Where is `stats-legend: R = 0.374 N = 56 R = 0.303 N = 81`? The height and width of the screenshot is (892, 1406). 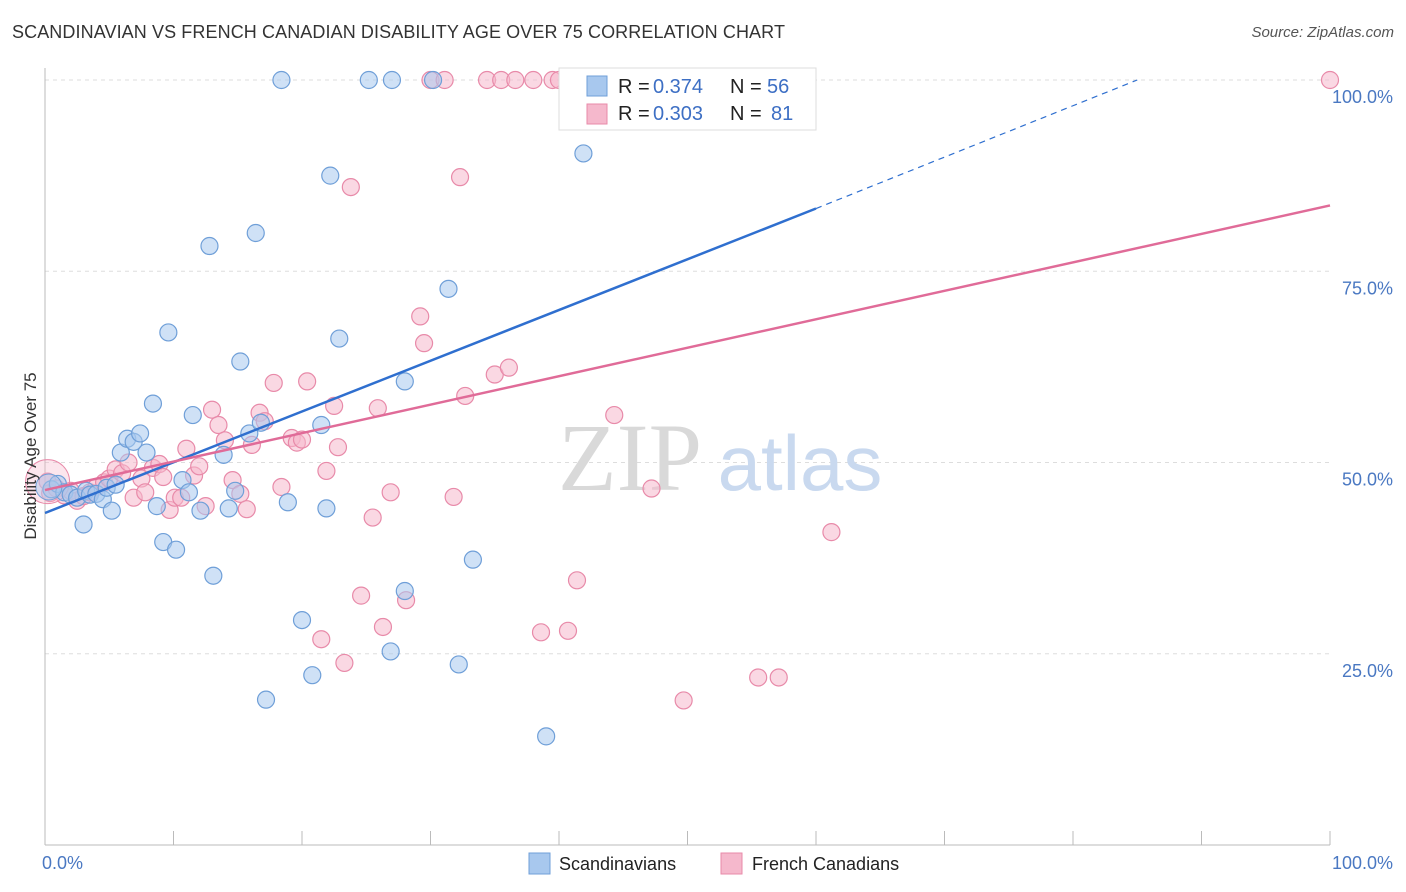
stats-legend: R = 0.374 N = 56 R = 0.303 N = 81 is located at coordinates (687, 99).